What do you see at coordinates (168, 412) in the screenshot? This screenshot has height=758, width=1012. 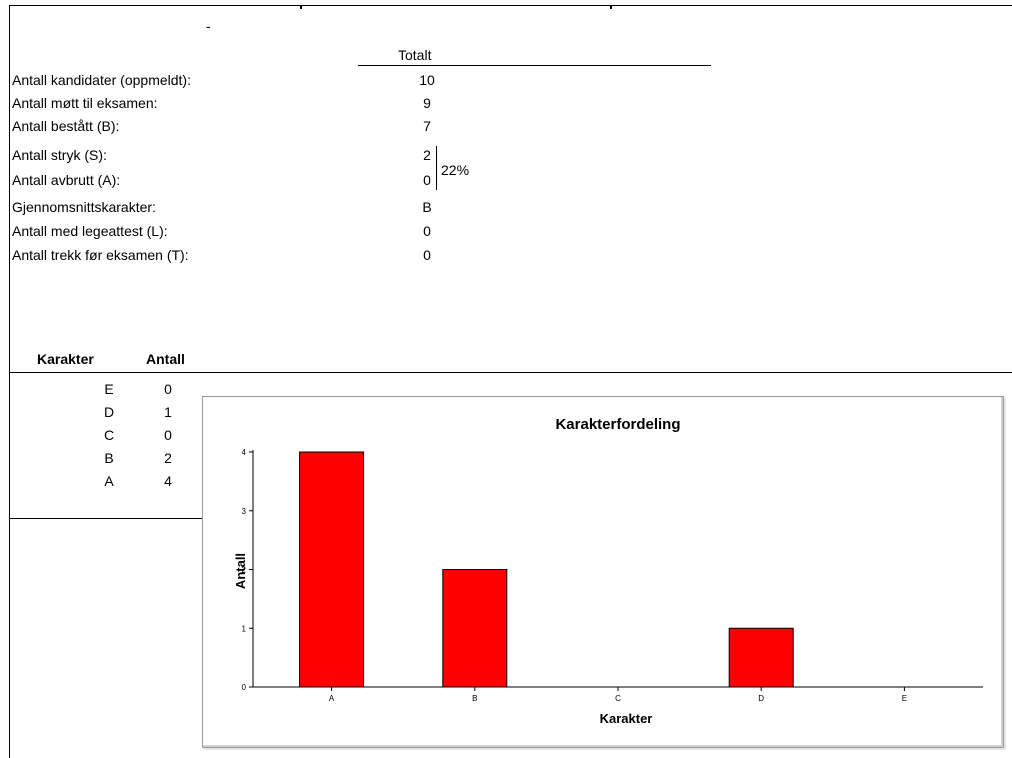 I see `count-cell: 1` at bounding box center [168, 412].